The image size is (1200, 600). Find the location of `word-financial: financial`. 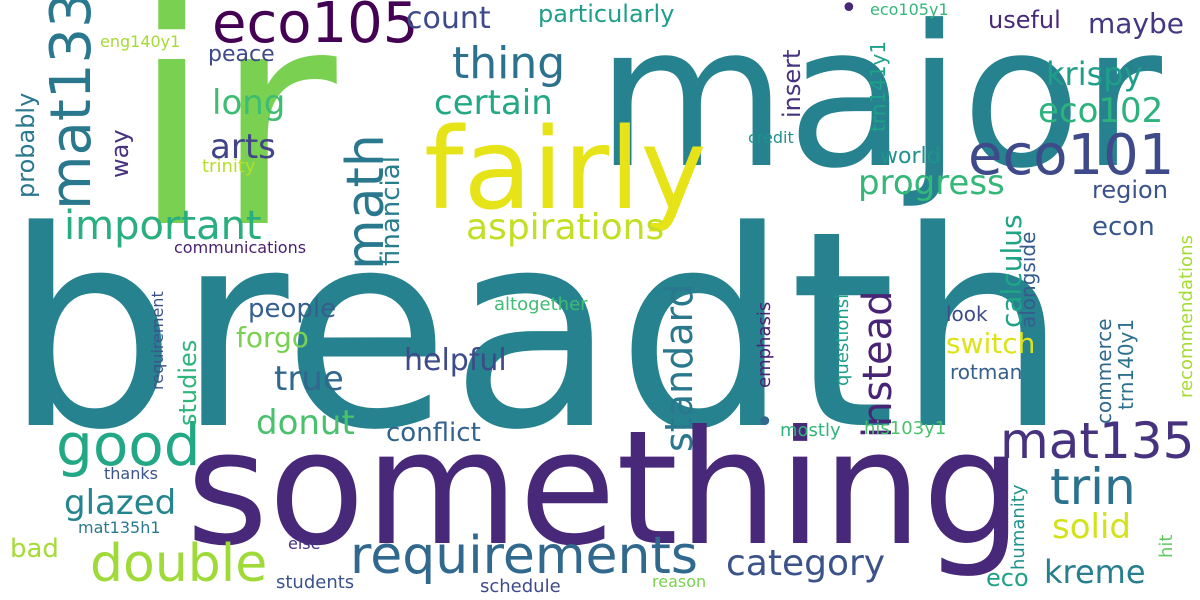

word-financial: financial is located at coordinates (391, 211).